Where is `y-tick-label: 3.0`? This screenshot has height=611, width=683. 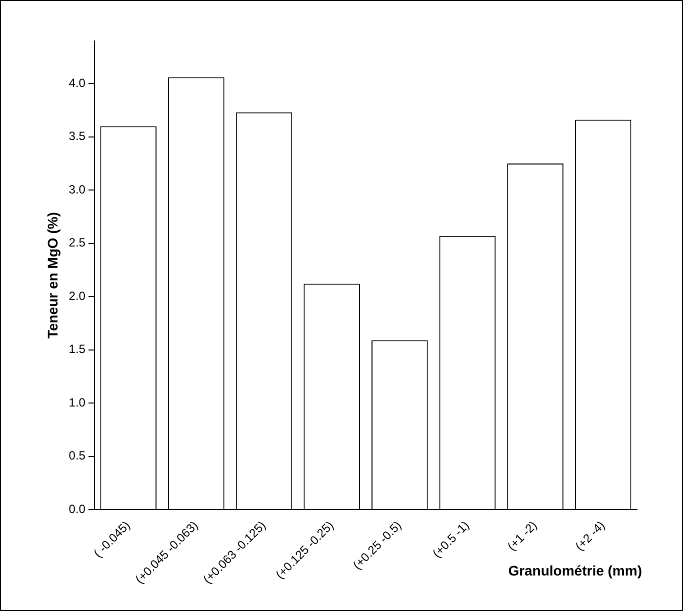 y-tick-label: 3.0 is located at coordinates (77, 189).